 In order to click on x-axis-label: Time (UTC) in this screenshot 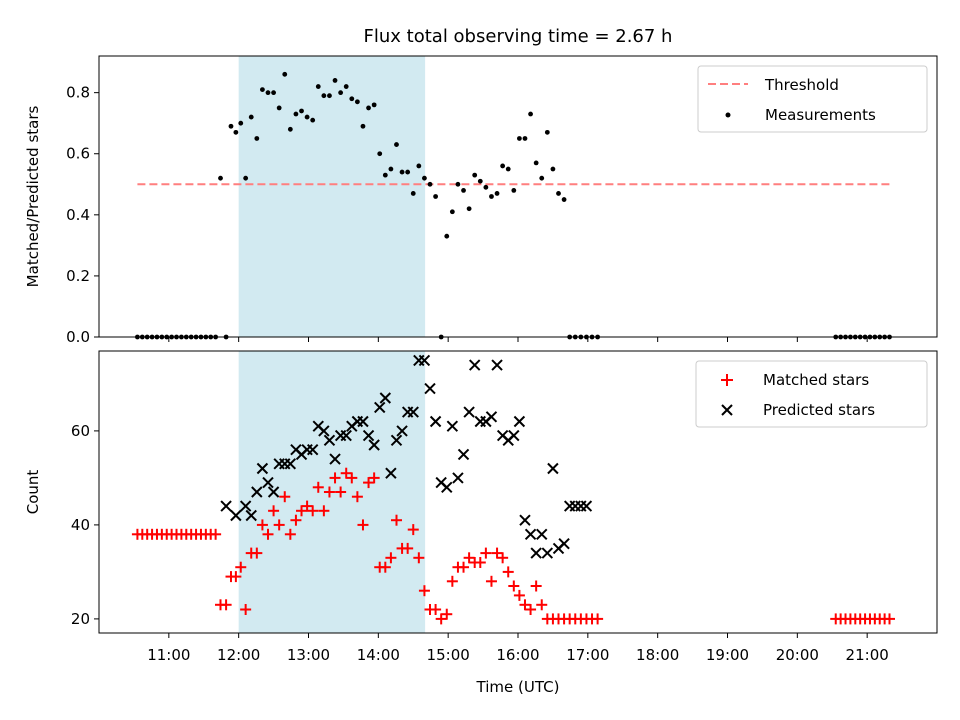, I will do `click(518, 687)`.